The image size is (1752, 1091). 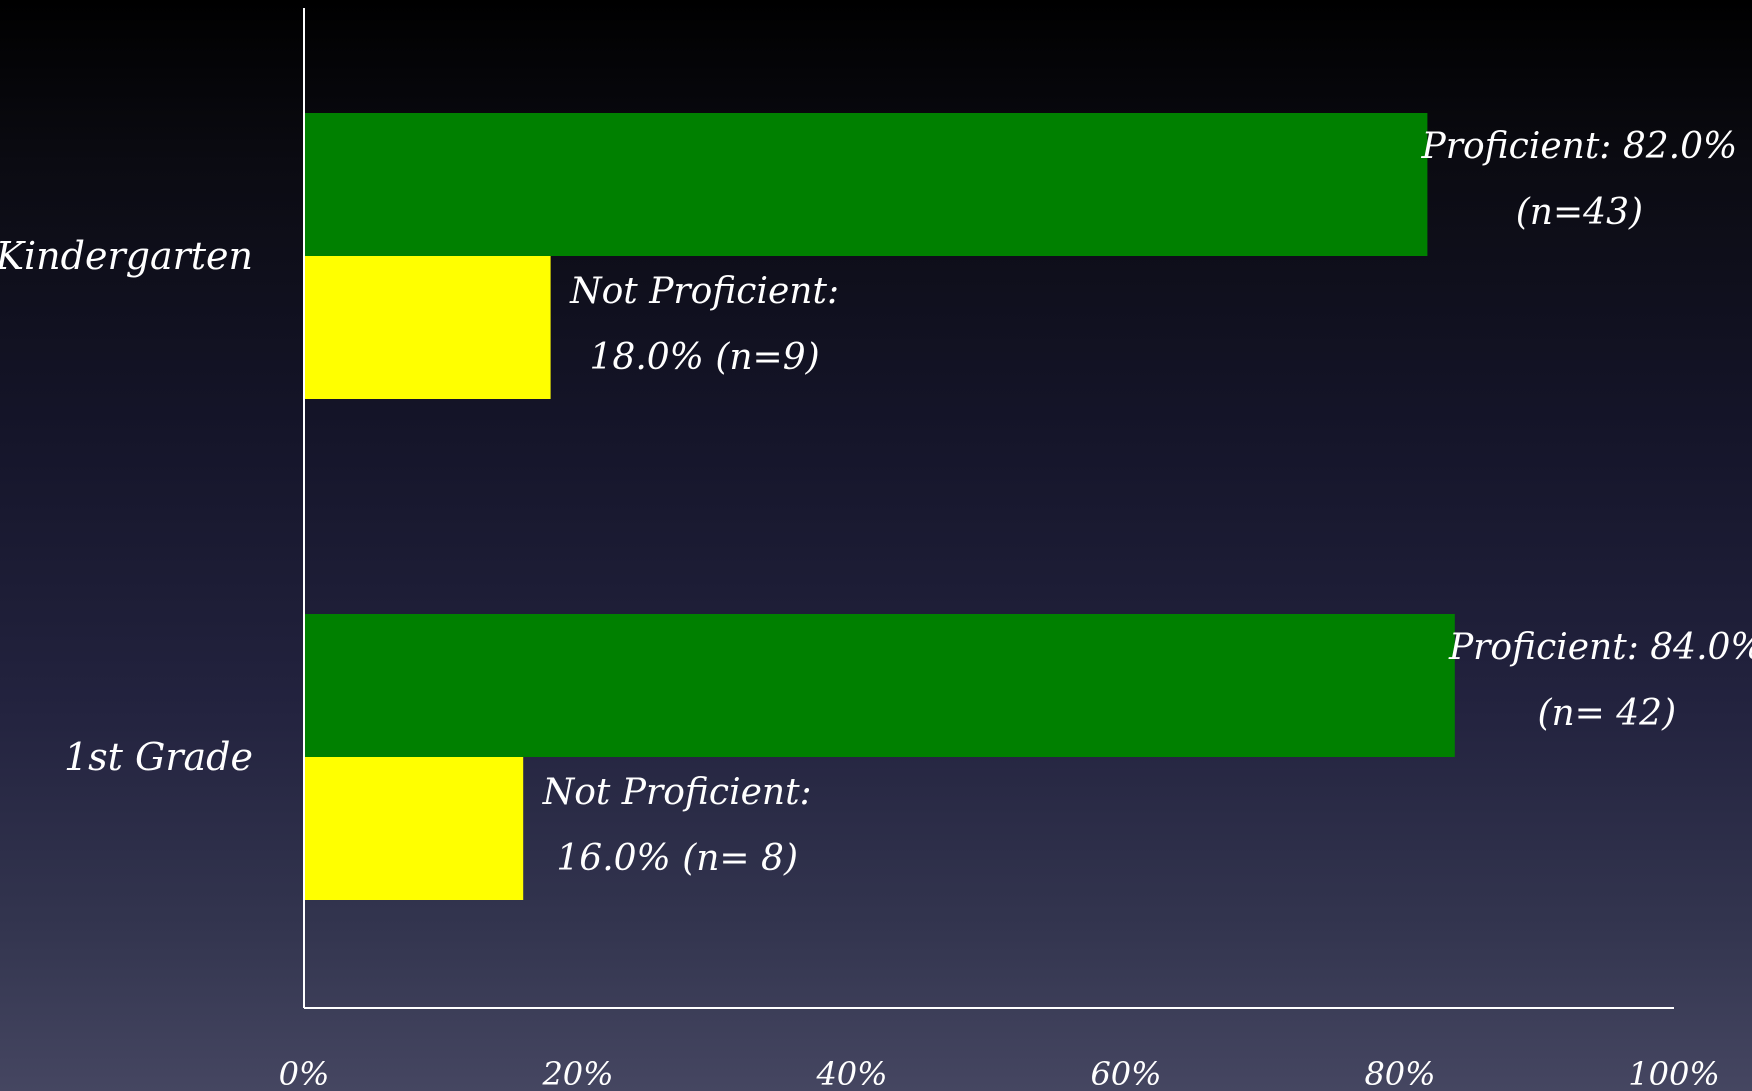 What do you see at coordinates (126, 256) in the screenshot?
I see `category-label-kindergarten: Kindergarten` at bounding box center [126, 256].